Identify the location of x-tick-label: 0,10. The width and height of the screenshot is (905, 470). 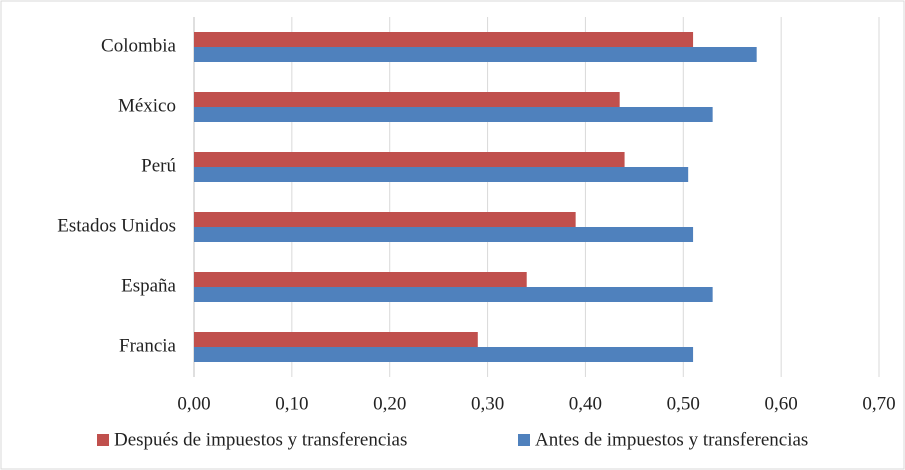
(291, 403).